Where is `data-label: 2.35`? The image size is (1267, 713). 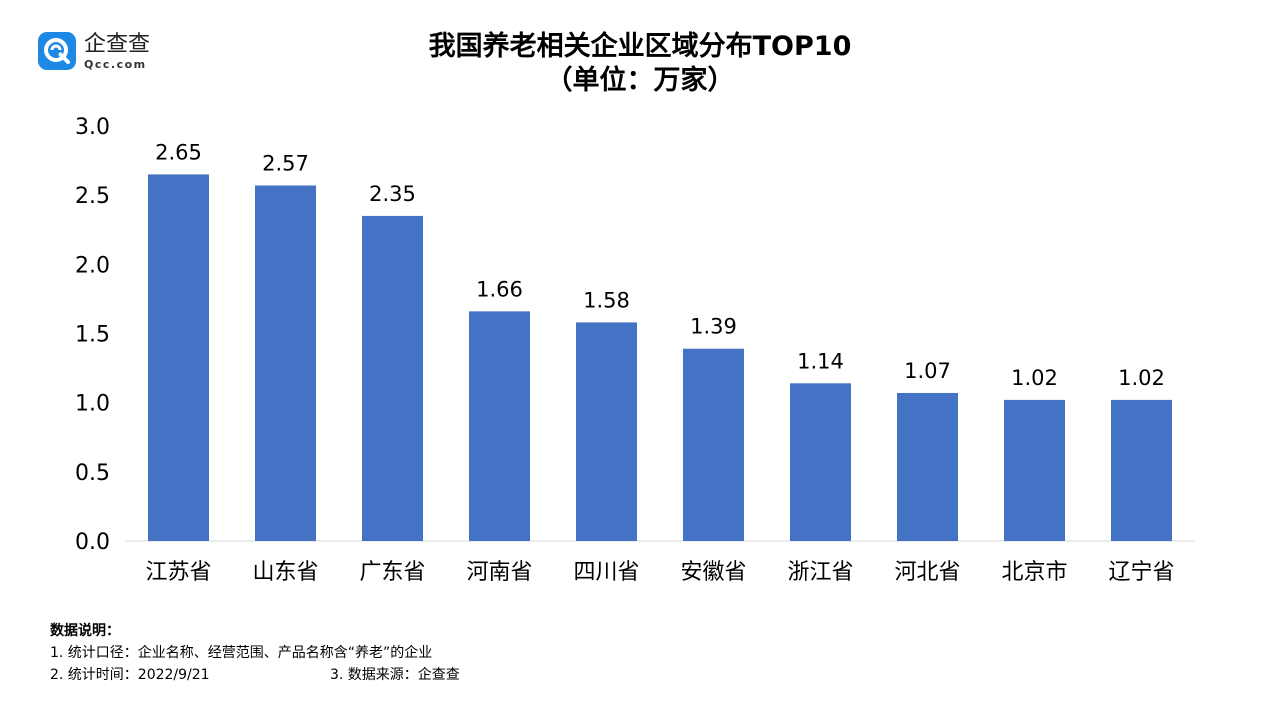 data-label: 2.35 is located at coordinates (392, 194).